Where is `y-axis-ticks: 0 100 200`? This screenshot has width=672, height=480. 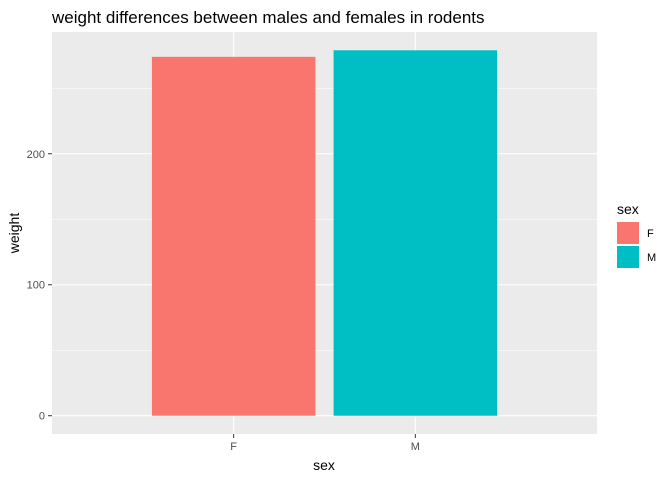 y-axis-ticks: 0 100 200 is located at coordinates (39, 286).